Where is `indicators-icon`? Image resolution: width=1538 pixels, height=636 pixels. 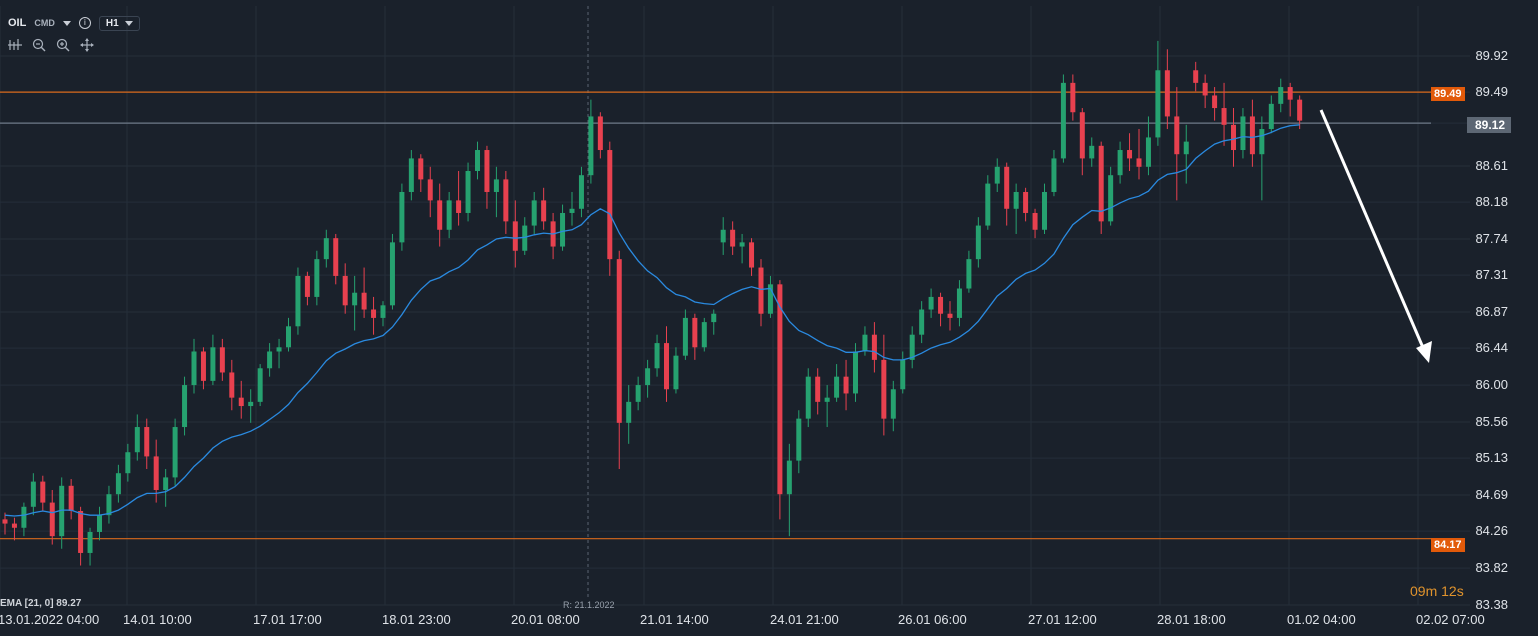
indicators-icon is located at coordinates (15, 45).